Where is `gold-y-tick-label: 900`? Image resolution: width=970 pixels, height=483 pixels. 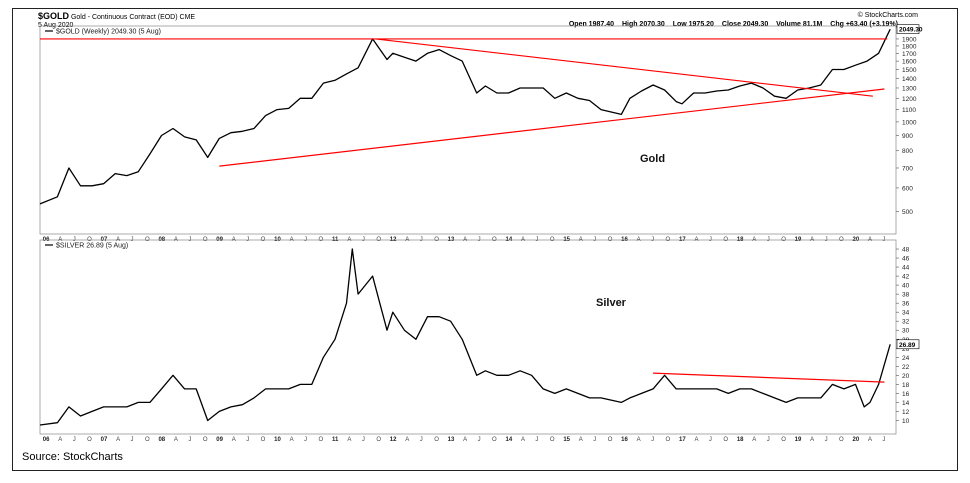
gold-y-tick-label: 900 is located at coordinates (907, 136).